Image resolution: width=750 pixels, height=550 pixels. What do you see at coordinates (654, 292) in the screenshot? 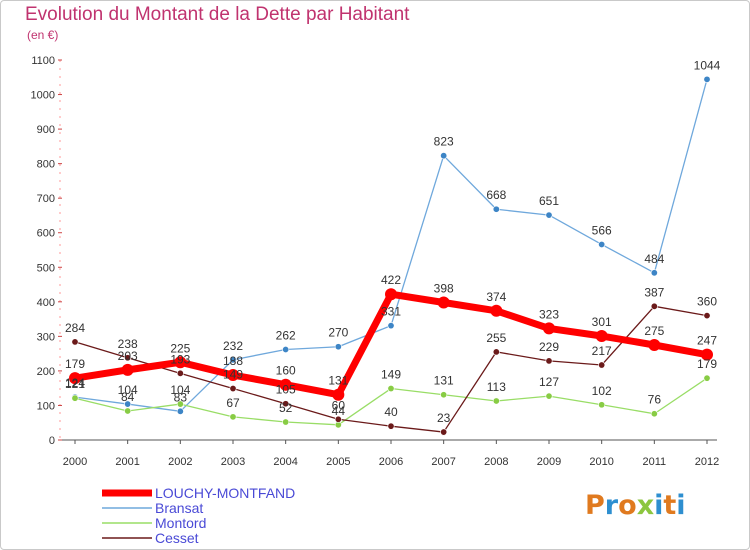
I see `data-label: 387` at bounding box center [654, 292].